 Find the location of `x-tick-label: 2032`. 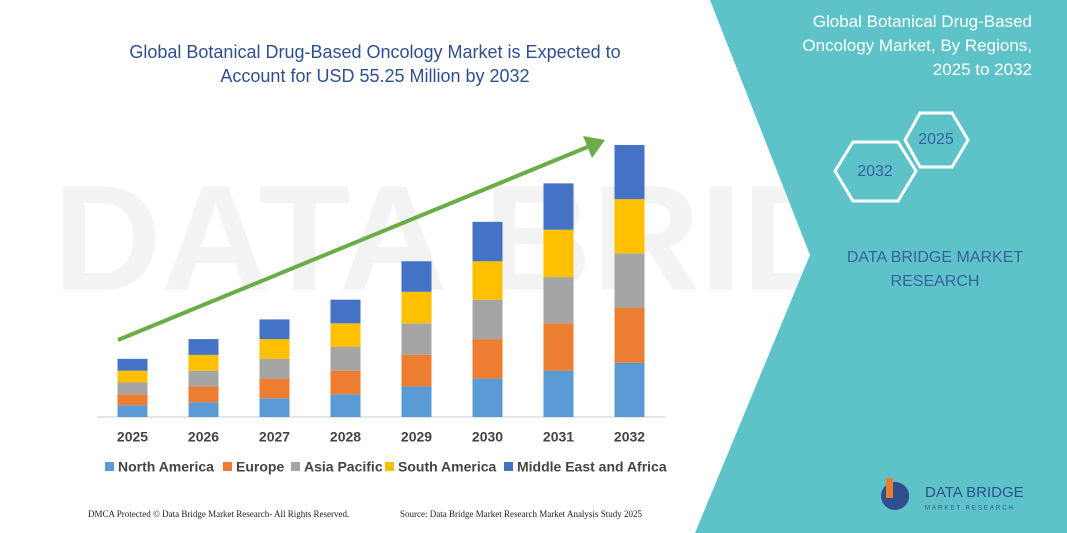

x-tick-label: 2032 is located at coordinates (629, 437).